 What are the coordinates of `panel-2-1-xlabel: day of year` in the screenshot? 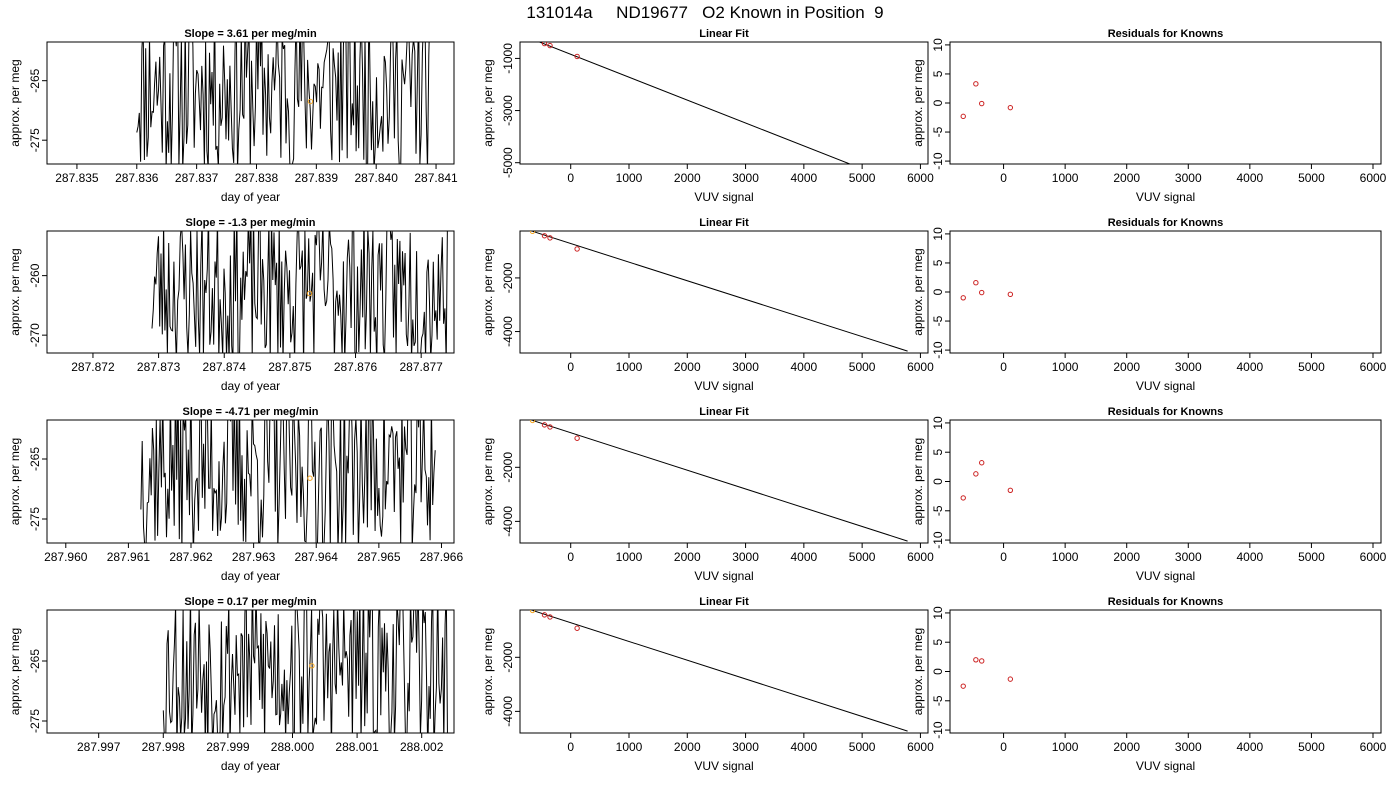 It's located at (250, 386).